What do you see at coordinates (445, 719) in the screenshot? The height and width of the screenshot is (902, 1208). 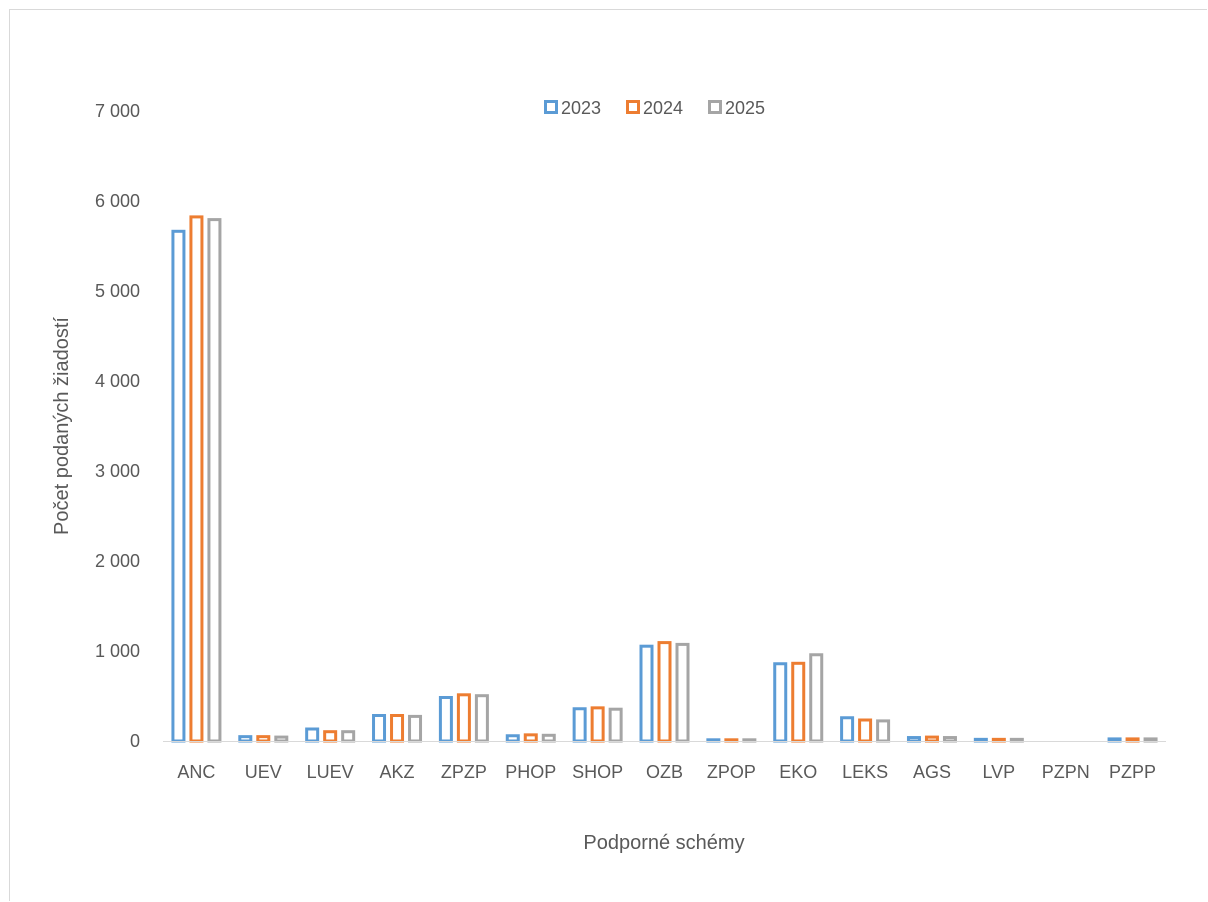 I see `bar-zpzp-2023` at bounding box center [445, 719].